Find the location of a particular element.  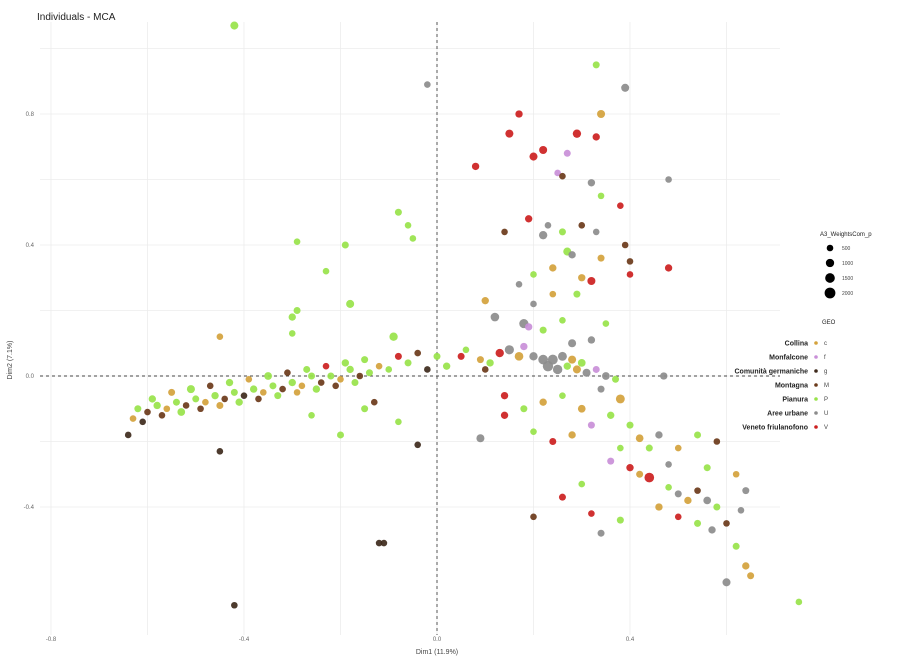

color-legend-code: c is located at coordinates (825, 344).